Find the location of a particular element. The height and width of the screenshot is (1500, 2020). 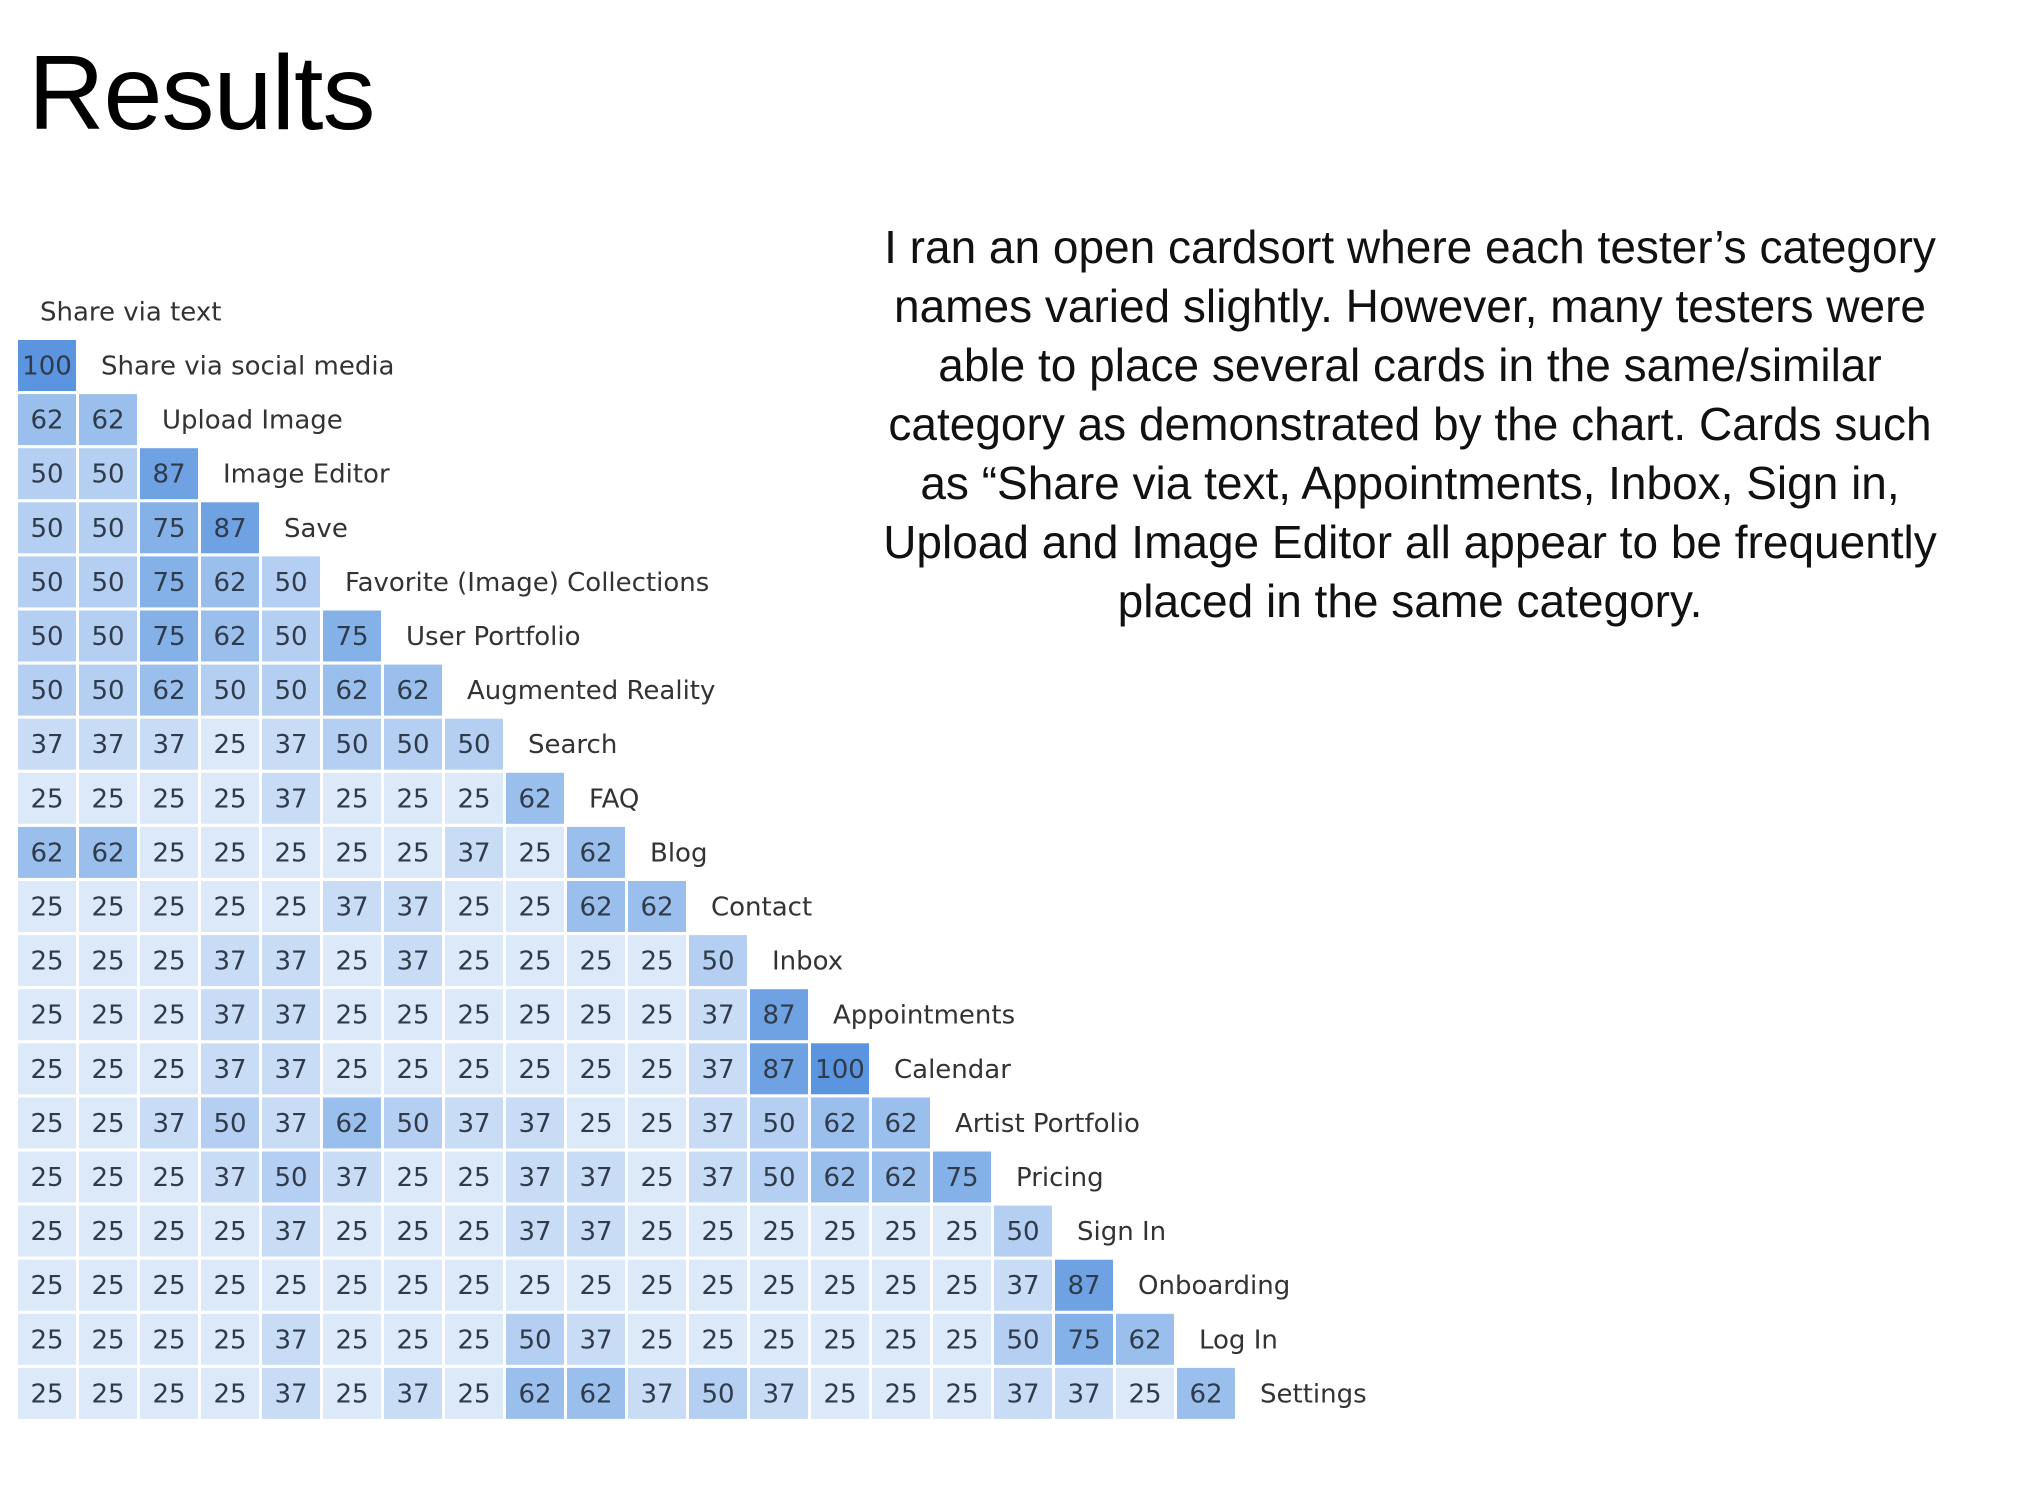

matrix-row: 25 25 25 37 37 25 25 25 25 25 25 37 87 Appointments is located at coordinates (516, 1015).